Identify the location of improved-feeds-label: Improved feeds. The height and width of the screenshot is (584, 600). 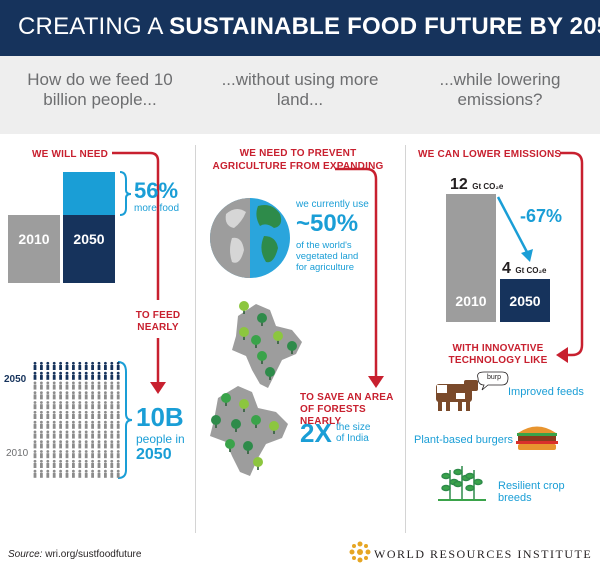
(546, 392).